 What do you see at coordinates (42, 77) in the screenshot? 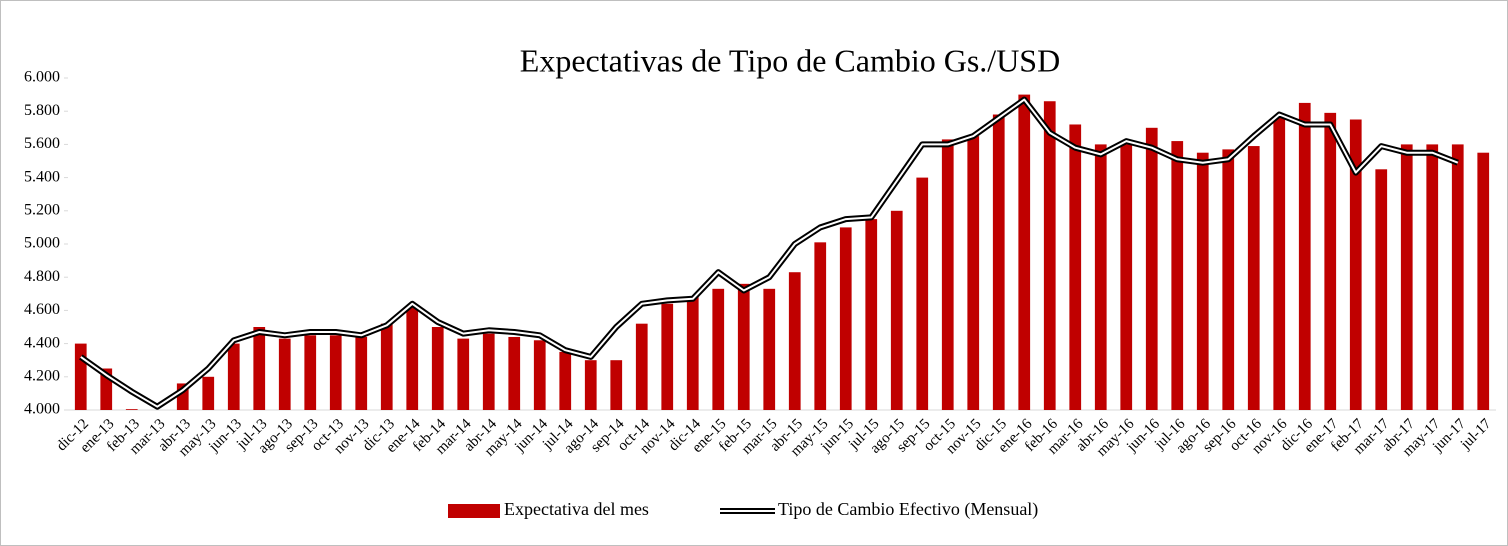
I see `y-tick-label: 6.000` at bounding box center [42, 77].